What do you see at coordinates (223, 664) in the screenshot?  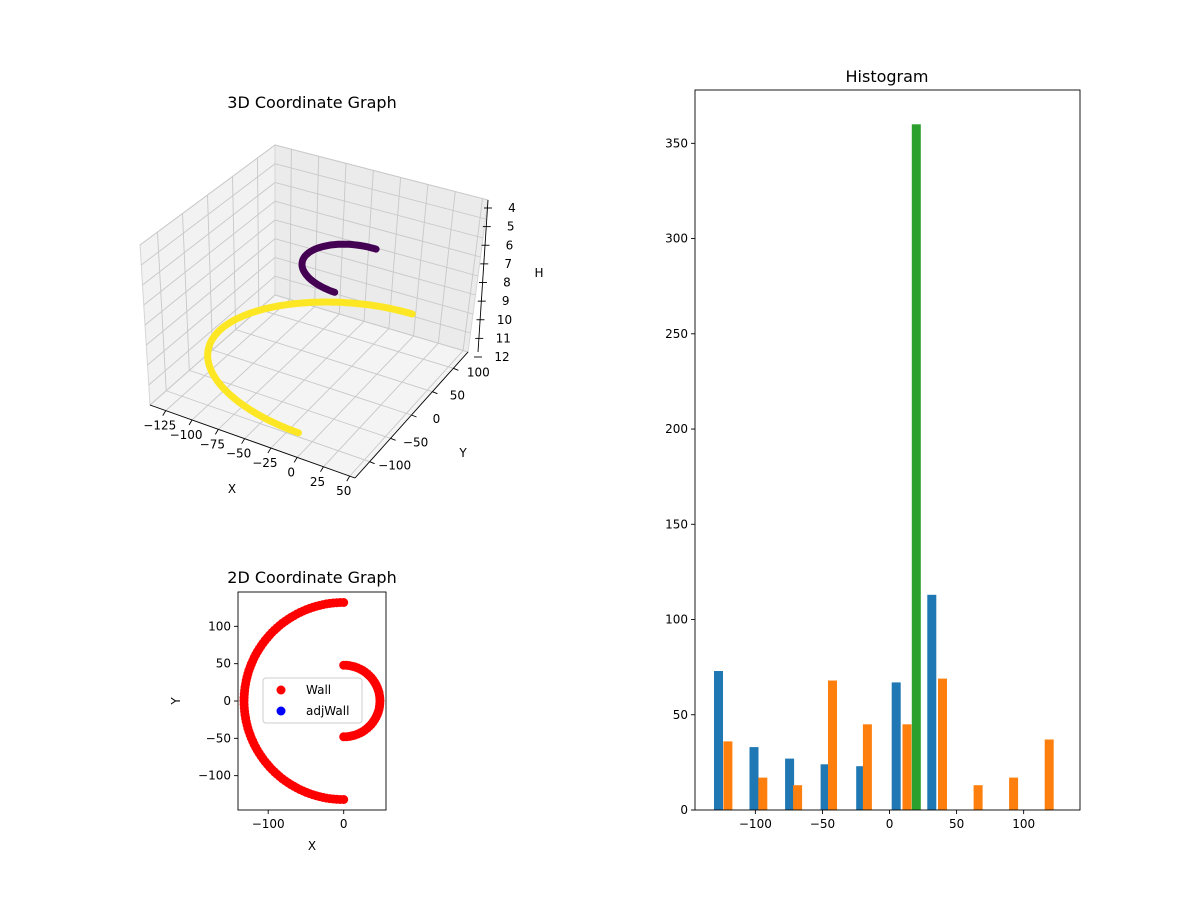 I see `y-tick-label-2d: 50` at bounding box center [223, 664].